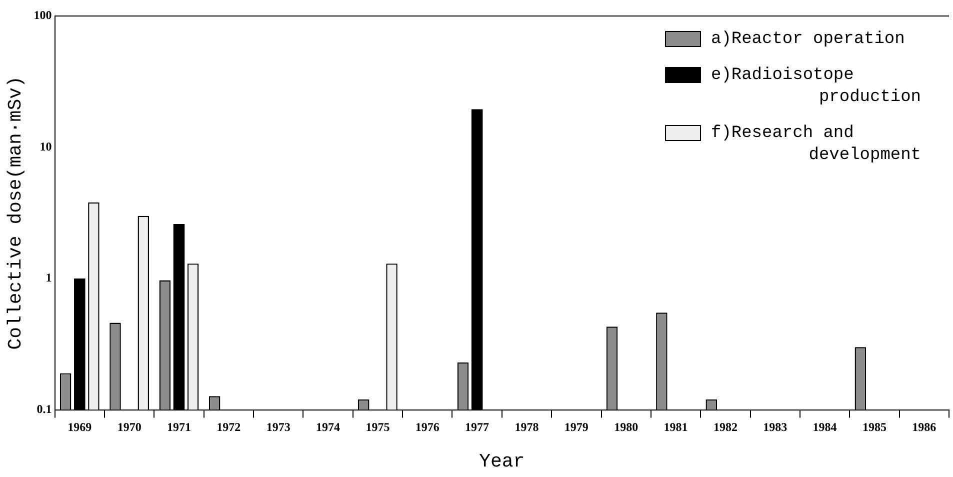  What do you see at coordinates (576, 427) in the screenshot?
I see `x-tick-label: 1979` at bounding box center [576, 427].